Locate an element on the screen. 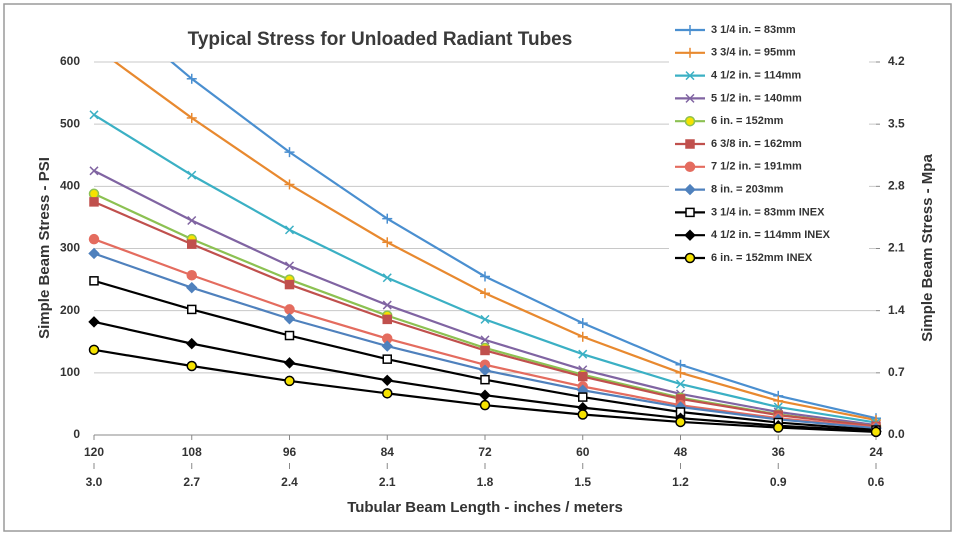 Image resolution: width=956 pixels, height=541 pixels. y-tick-label: 400 is located at coordinates (70, 186).